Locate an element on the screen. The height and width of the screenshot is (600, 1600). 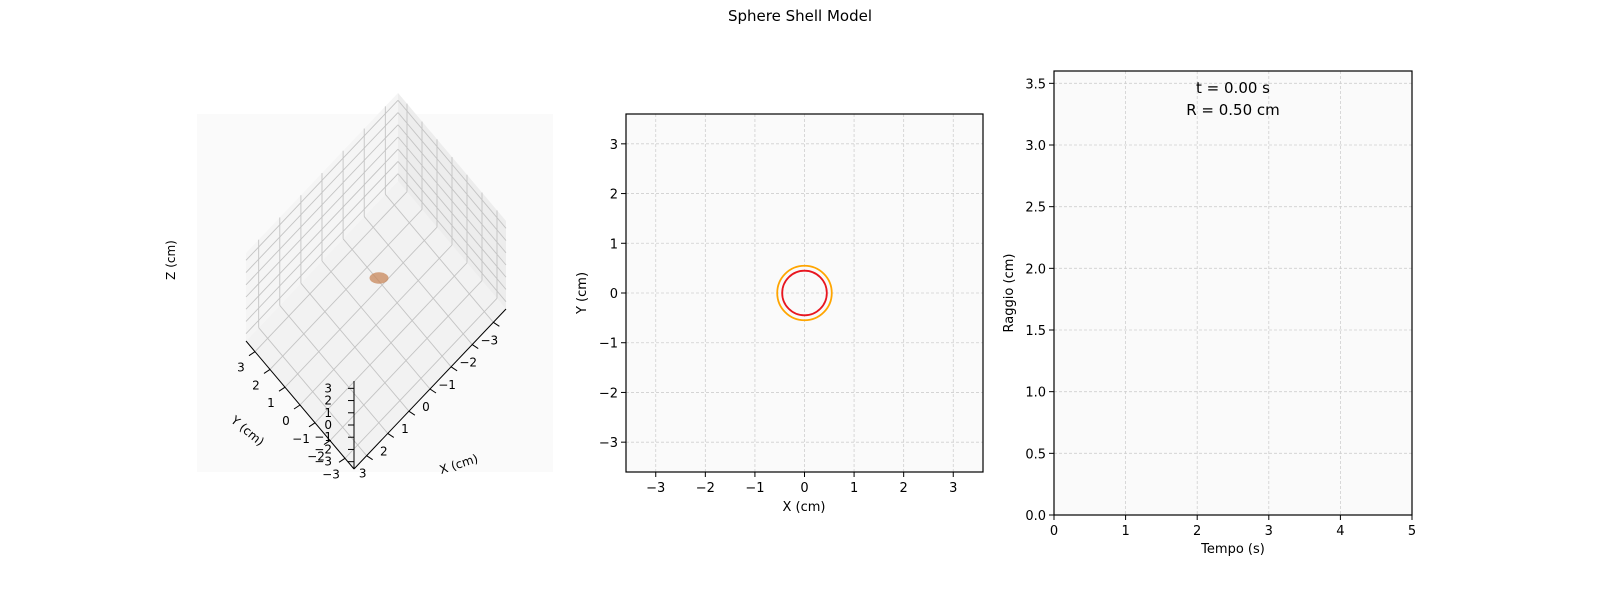
panel-2d-marks is located at coordinates (804, 293).